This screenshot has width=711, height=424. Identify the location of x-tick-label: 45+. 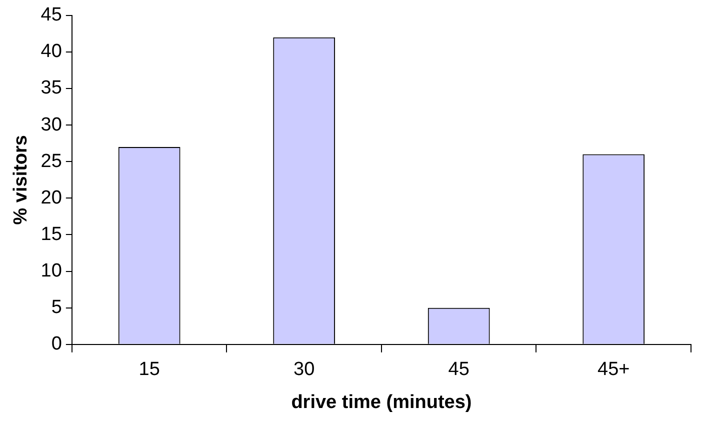
(614, 369).